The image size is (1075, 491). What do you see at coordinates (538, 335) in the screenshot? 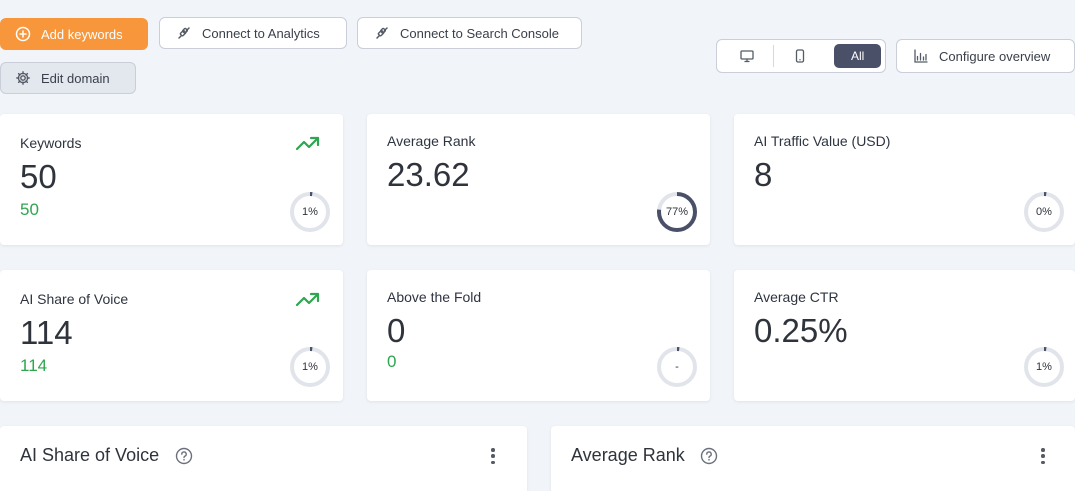
I see `metric-card-above-the-fold: Above the Fold 0 0 -` at bounding box center [538, 335].